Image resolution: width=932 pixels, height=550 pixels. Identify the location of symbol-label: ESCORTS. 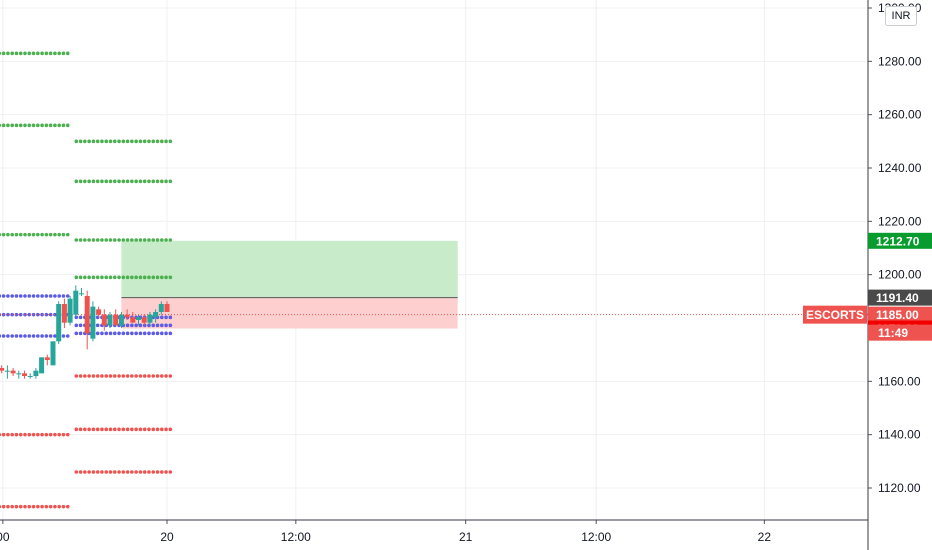
(835, 315).